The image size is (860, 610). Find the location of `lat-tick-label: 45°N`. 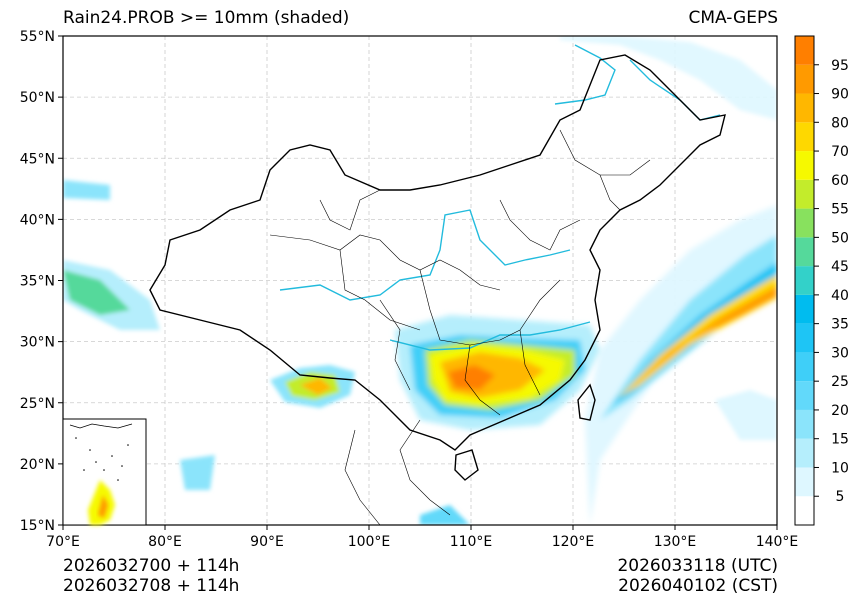

lat-tick-label: 45°N is located at coordinates (37, 159).